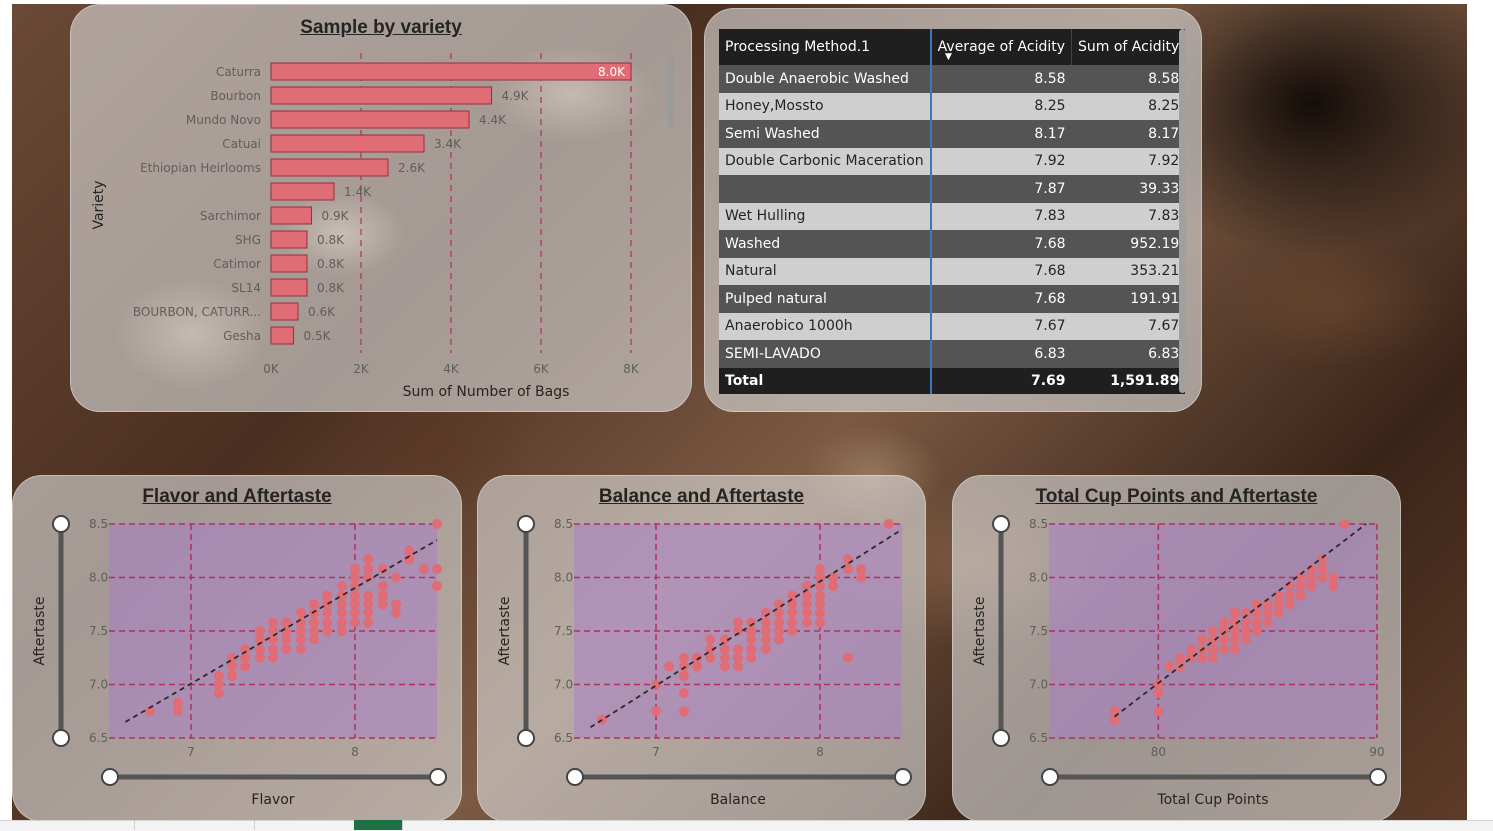 The image size is (1493, 831). I want to click on table-row: Honey,Mossto 8.25 8.25, so click(952, 106).